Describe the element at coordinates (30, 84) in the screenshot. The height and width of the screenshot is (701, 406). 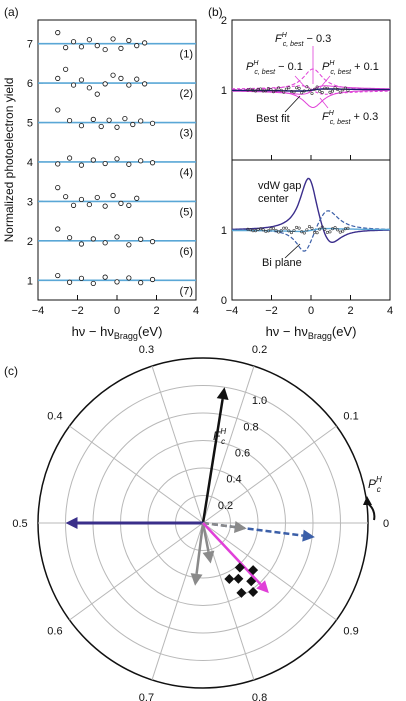
I see `y-tick-label: 6` at that location.